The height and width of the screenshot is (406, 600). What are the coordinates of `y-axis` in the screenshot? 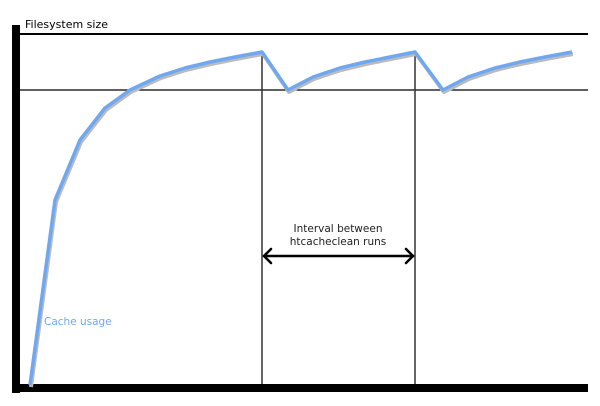 It's located at (16, 209).